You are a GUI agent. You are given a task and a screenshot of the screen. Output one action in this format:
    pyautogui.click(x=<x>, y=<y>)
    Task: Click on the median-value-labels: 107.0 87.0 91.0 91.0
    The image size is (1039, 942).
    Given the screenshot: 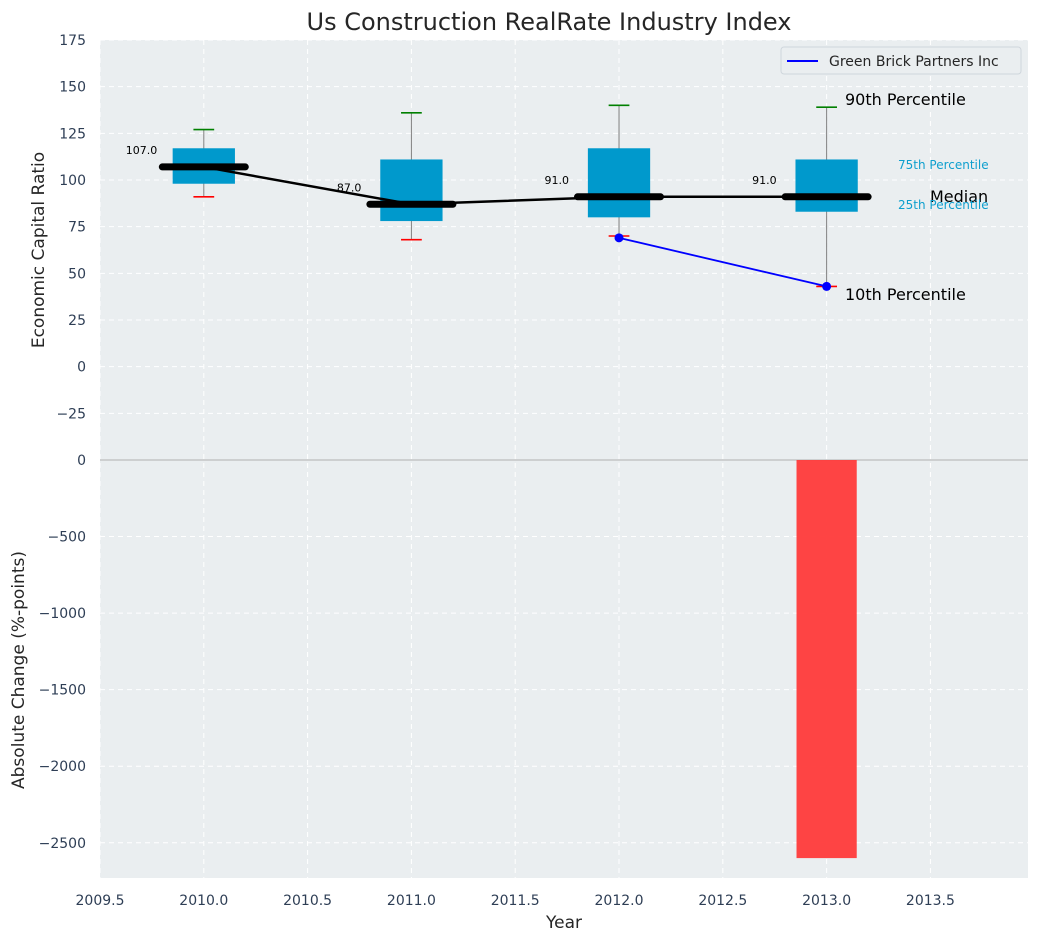 What is the action you would take?
    pyautogui.click(x=451, y=169)
    